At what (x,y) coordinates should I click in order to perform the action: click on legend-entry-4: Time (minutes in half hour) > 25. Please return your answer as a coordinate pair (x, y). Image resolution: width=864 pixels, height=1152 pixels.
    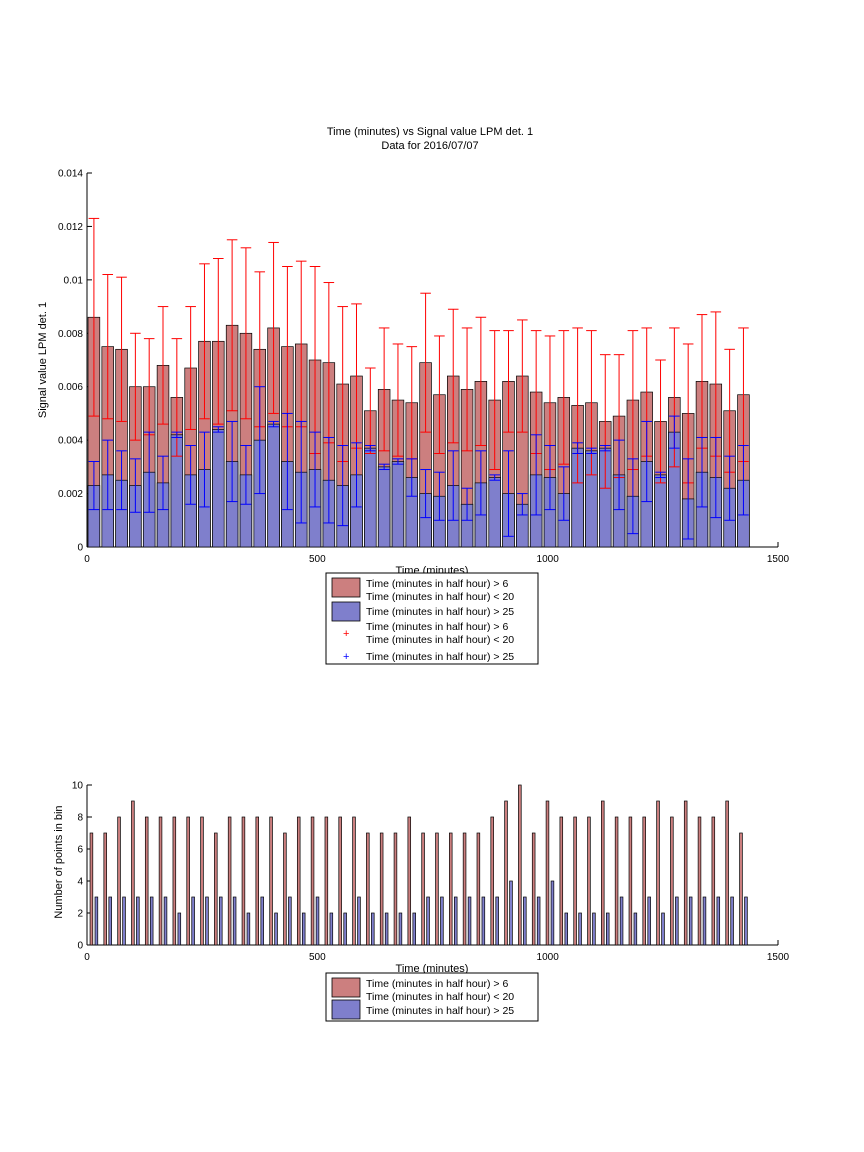
    Looking at the image, I should click on (440, 657).